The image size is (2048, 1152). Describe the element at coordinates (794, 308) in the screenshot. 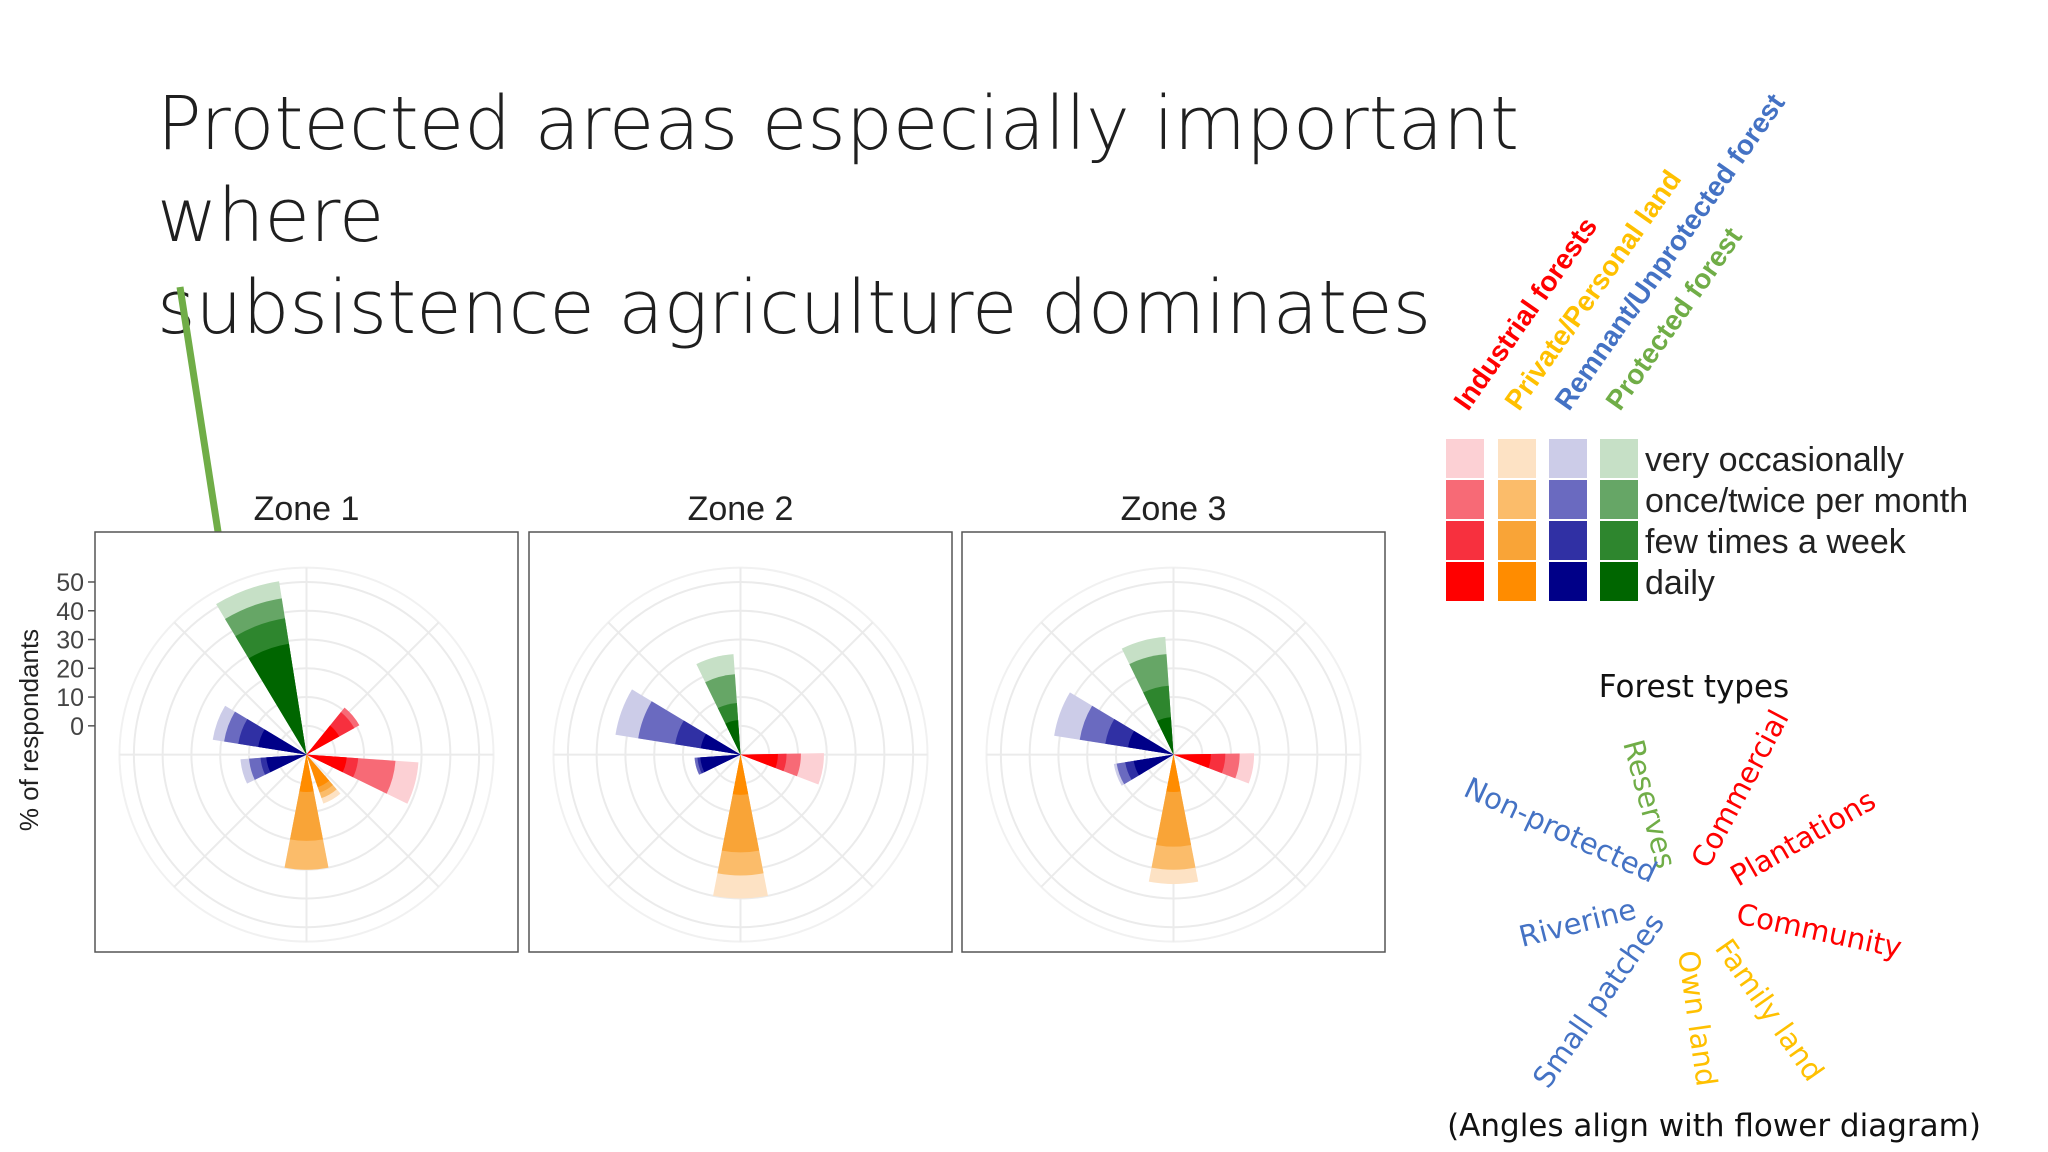

I see `title-line-2: subsistence agriculture dominates` at that location.